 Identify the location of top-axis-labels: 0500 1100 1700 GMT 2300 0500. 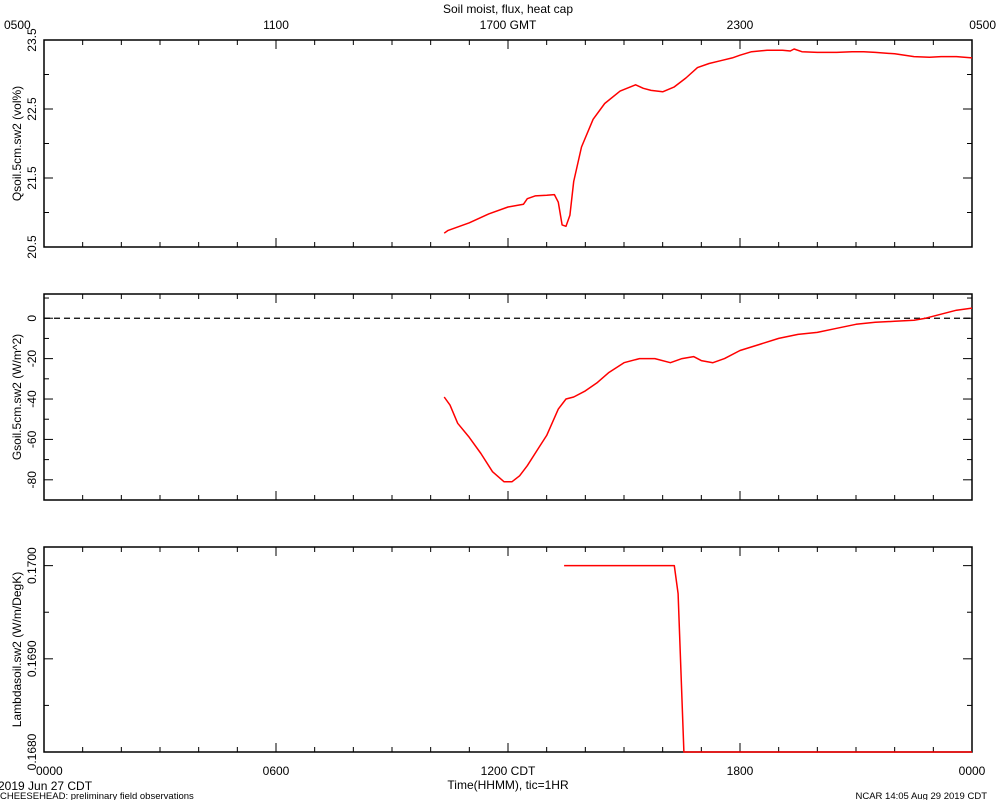
(500, 25).